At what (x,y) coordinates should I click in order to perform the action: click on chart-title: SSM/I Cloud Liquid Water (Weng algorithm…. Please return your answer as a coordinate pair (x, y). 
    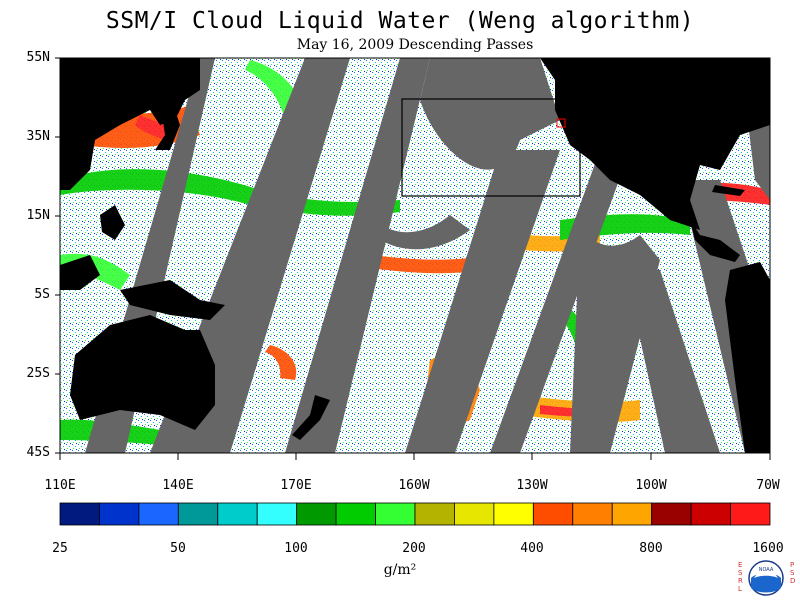
    Looking at the image, I should click on (400, 21).